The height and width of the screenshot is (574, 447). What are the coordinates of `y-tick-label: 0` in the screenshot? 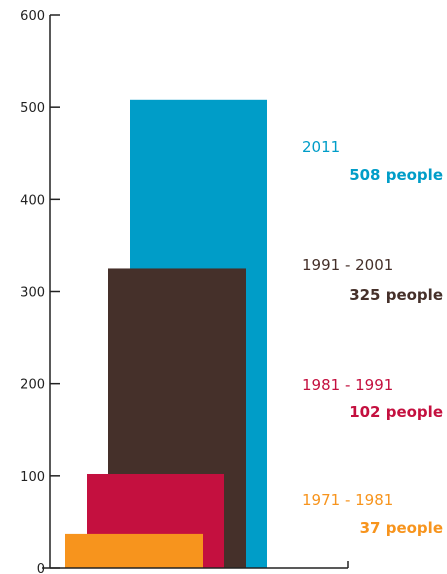 It's located at (41, 568).